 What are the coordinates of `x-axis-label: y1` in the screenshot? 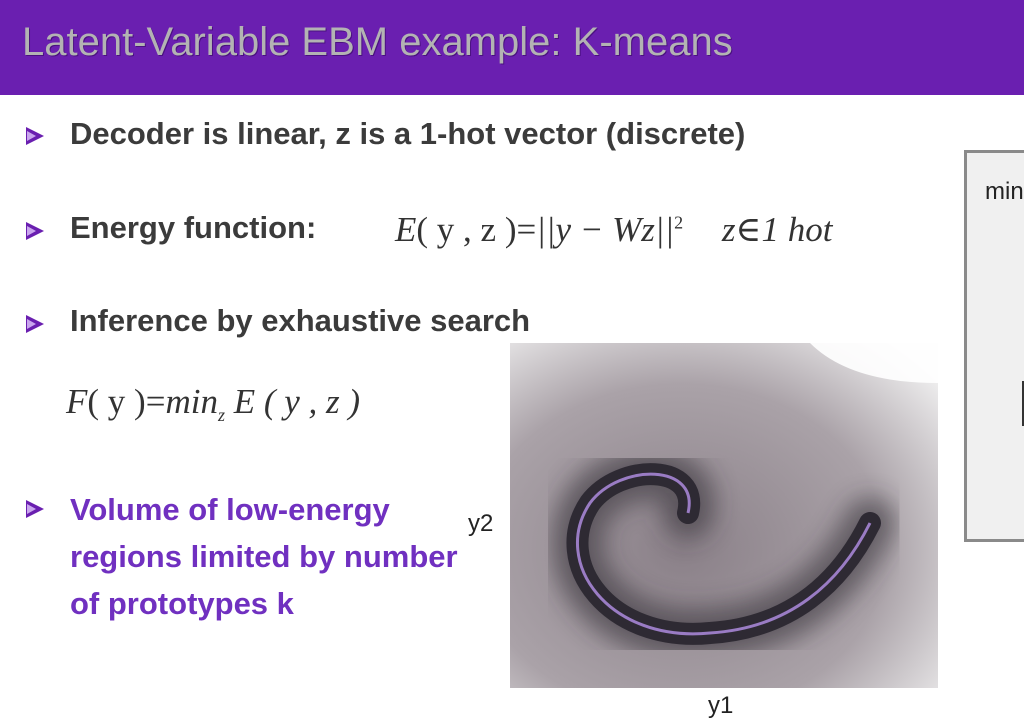 It's located at (721, 705).